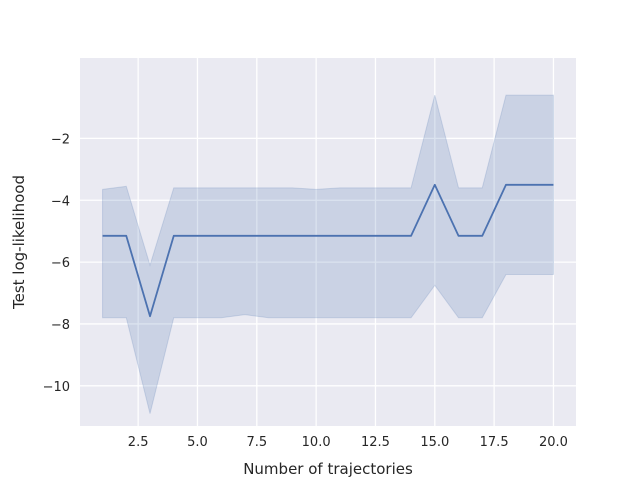 The image size is (640, 480). Describe the element at coordinates (434, 442) in the screenshot. I see `x-tick-label: 15.0` at that location.